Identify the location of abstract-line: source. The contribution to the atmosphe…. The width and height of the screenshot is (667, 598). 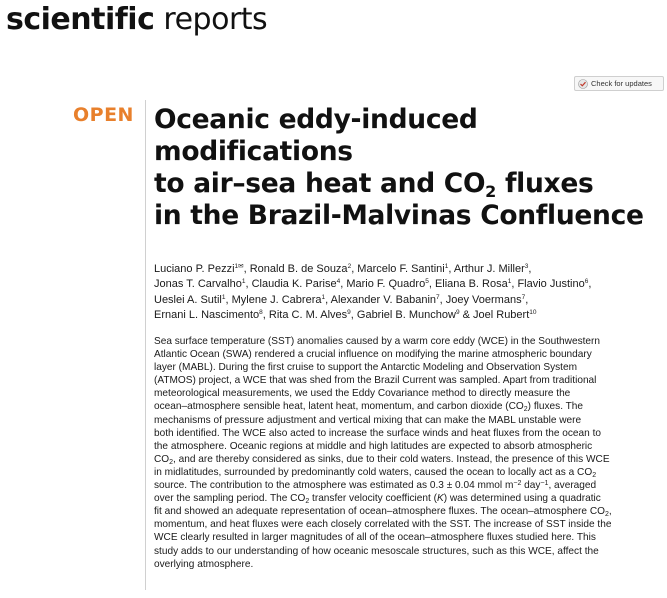
(375, 486).